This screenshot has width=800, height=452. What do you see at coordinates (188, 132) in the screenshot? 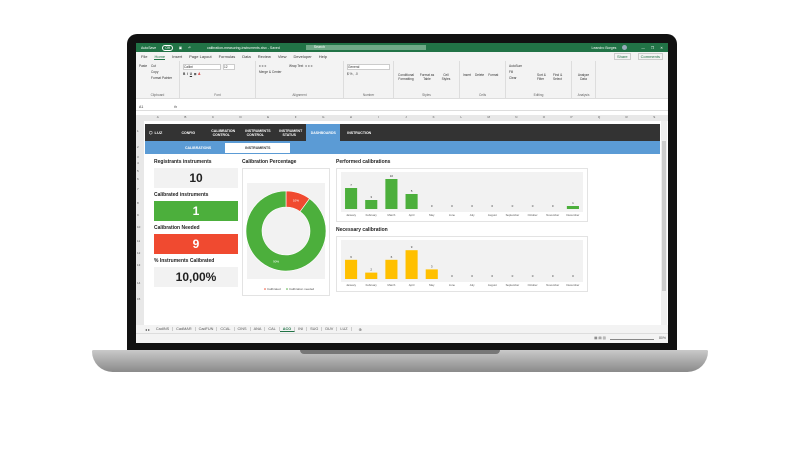
I see `nav-config: CONFIG` at bounding box center [188, 132].